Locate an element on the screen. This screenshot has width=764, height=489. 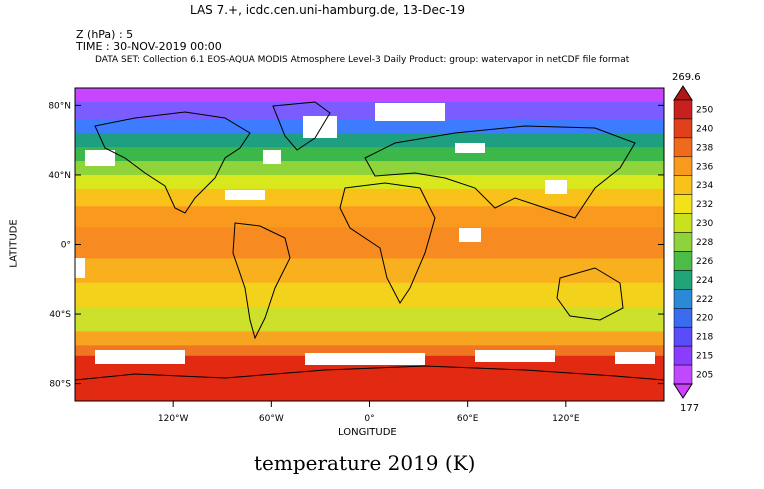
colorbar-level-label: 218 is located at coordinates (704, 338).